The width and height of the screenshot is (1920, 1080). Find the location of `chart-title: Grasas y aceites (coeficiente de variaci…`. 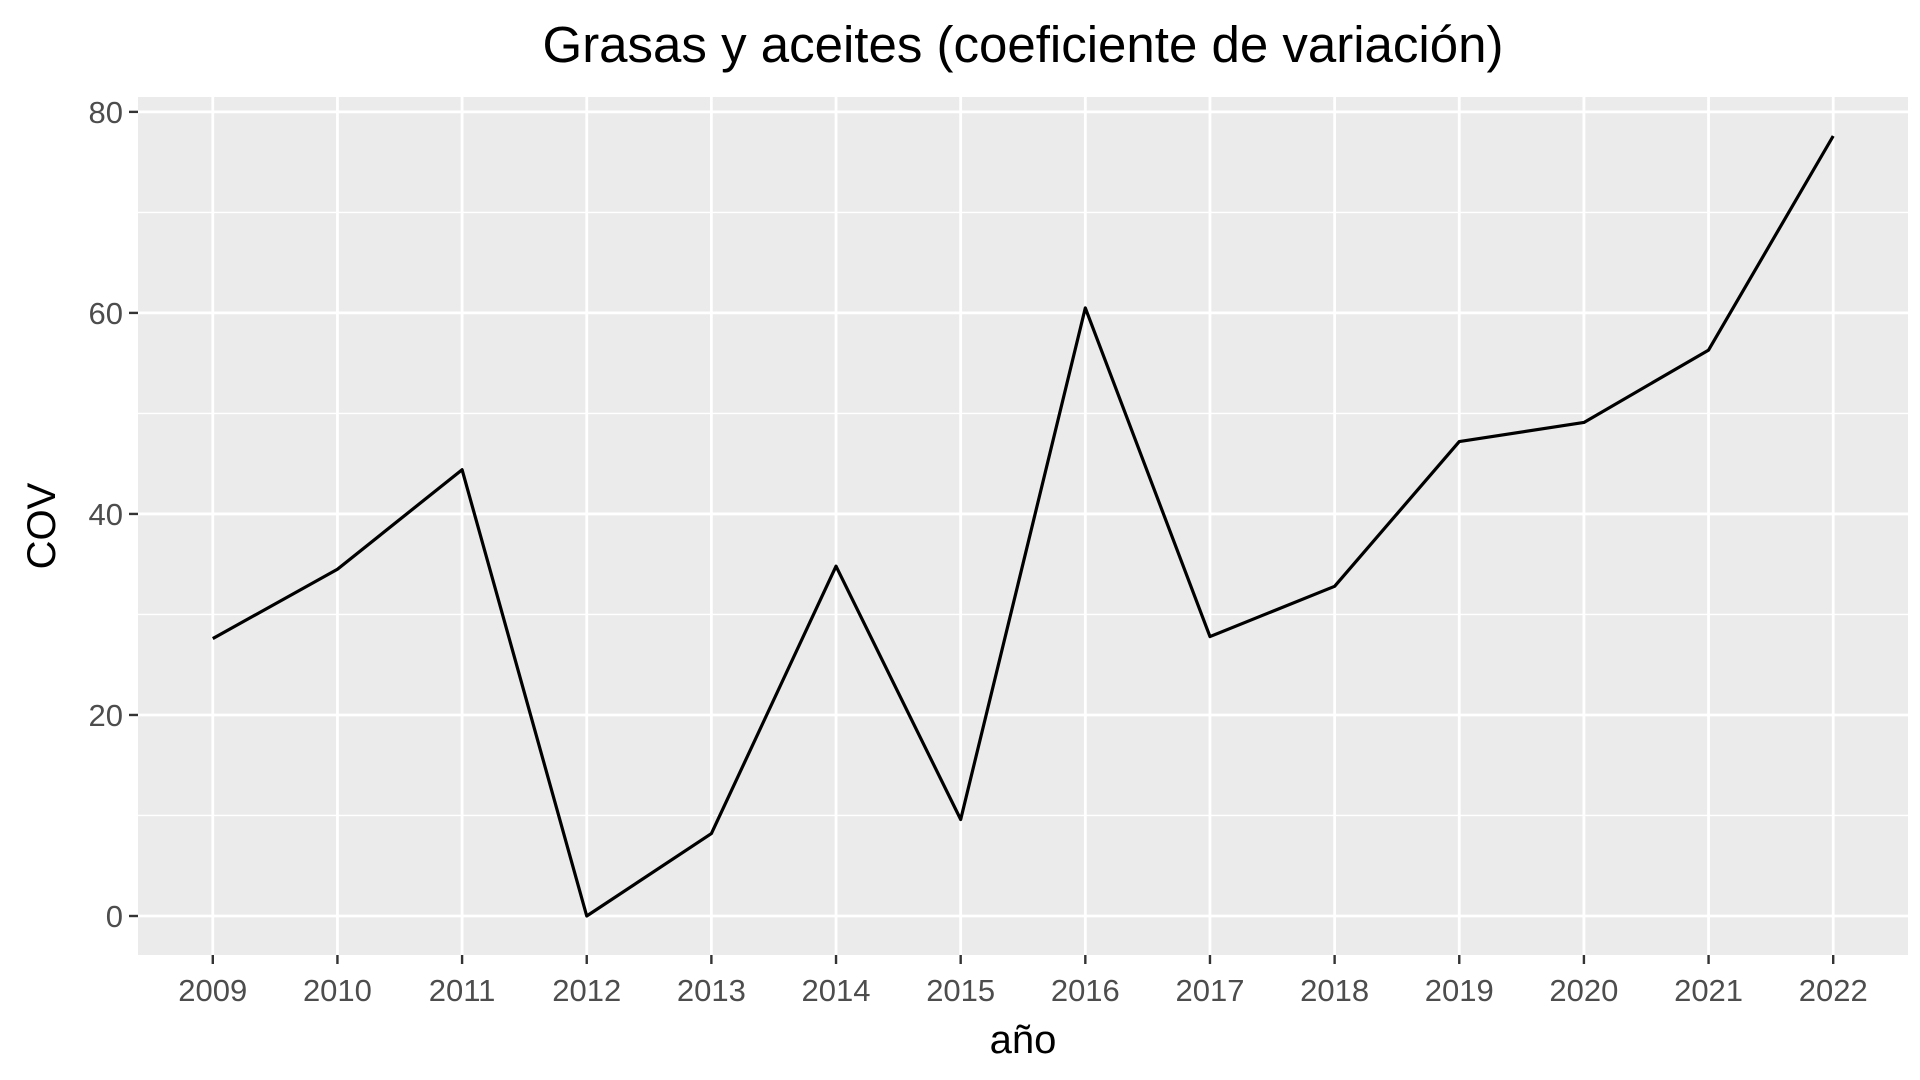

chart-title: Grasas y aceites (coeficiente de variaci… is located at coordinates (1023, 44).